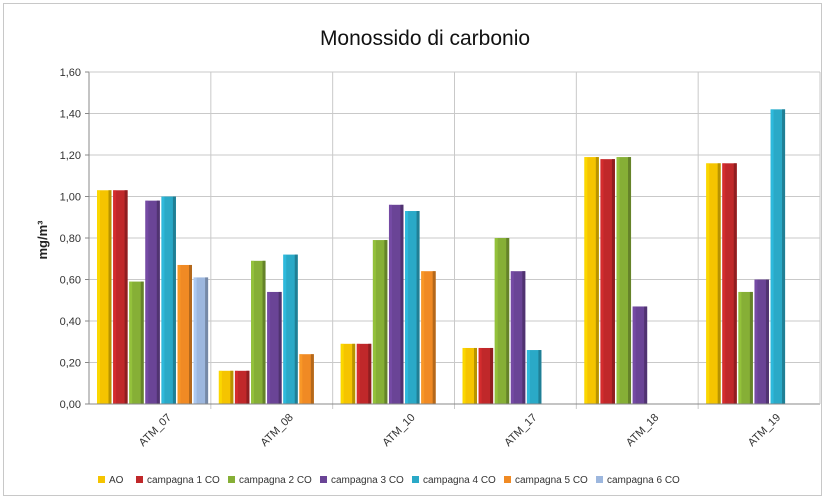 This screenshot has height=501, width=827. Describe the element at coordinates (275, 480) in the screenshot. I see `legend-label: campagna 2 CO` at that location.